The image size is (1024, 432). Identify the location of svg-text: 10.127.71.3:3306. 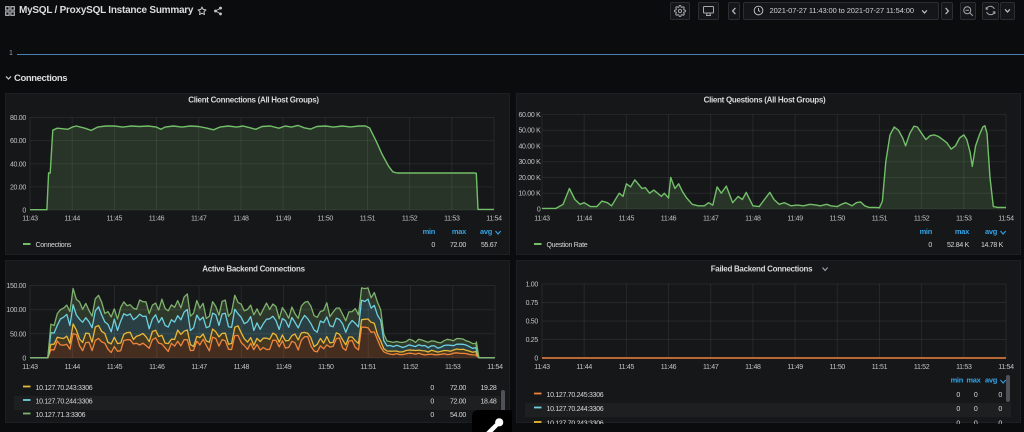
(61, 415).